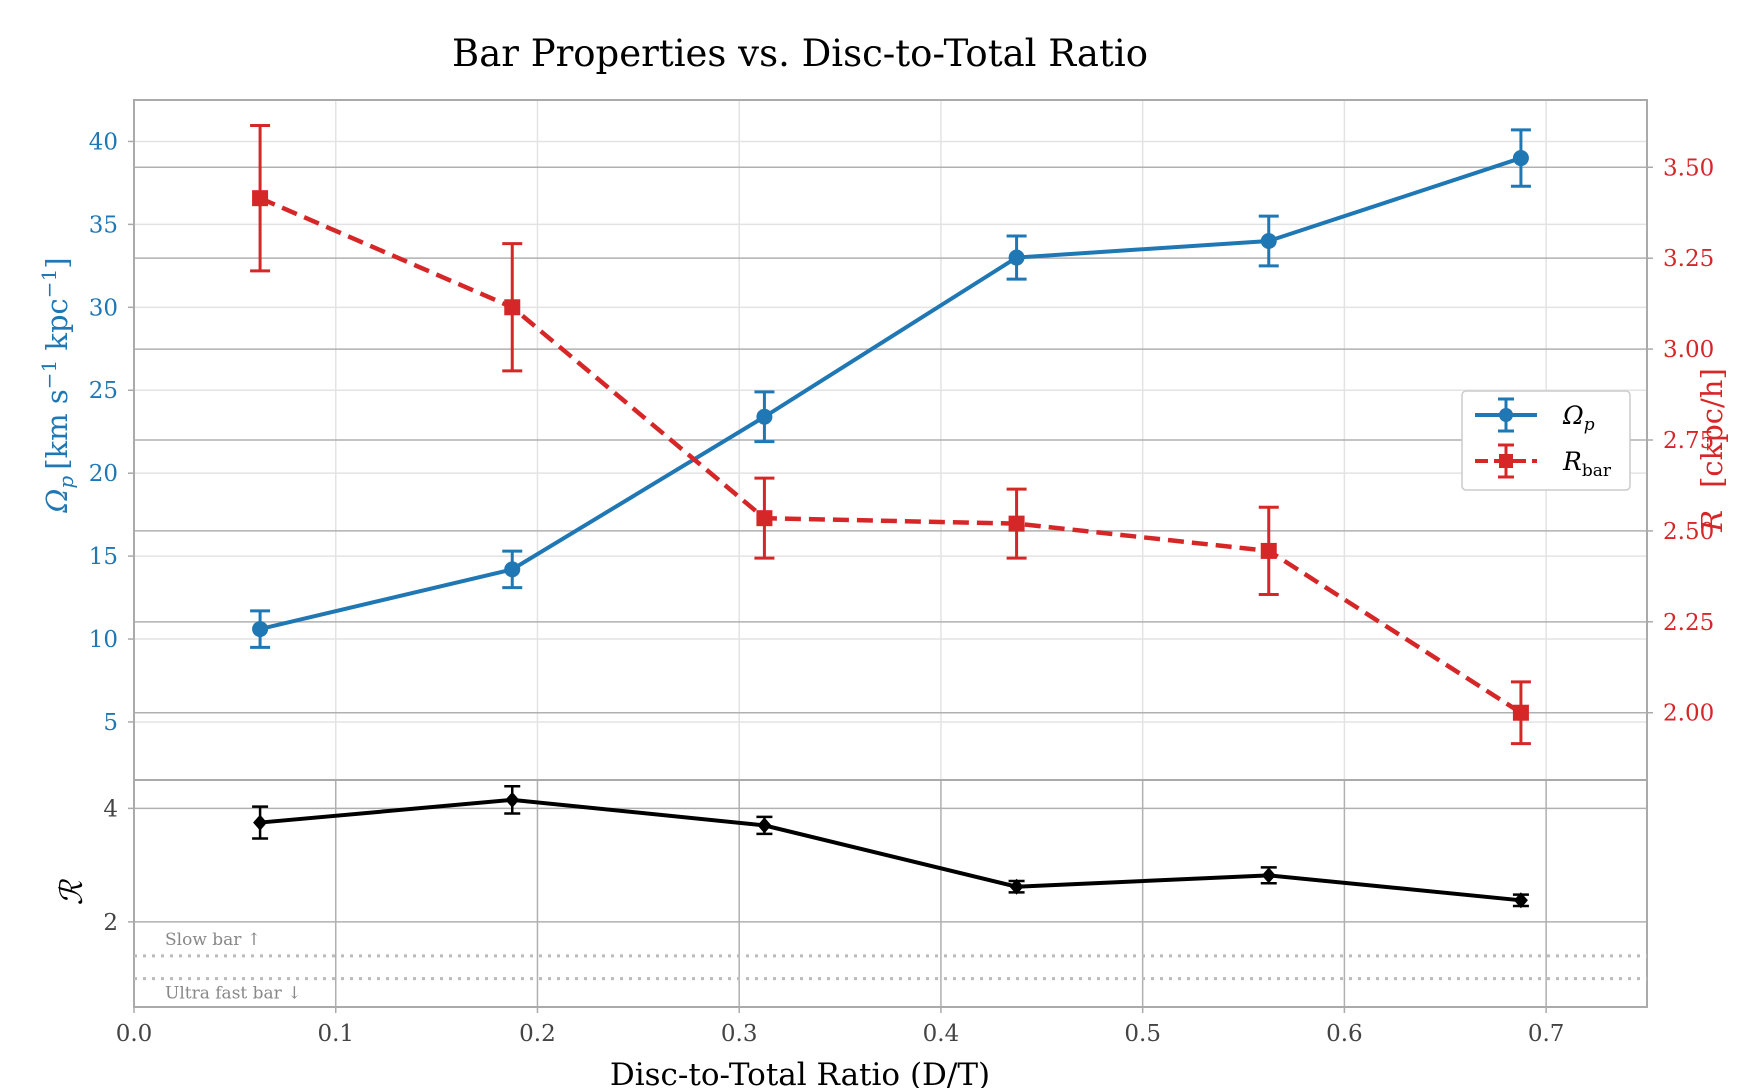 The image size is (1745, 1088). What do you see at coordinates (134, 1034) in the screenshot?
I see `x-tick-label: 0.0` at bounding box center [134, 1034].